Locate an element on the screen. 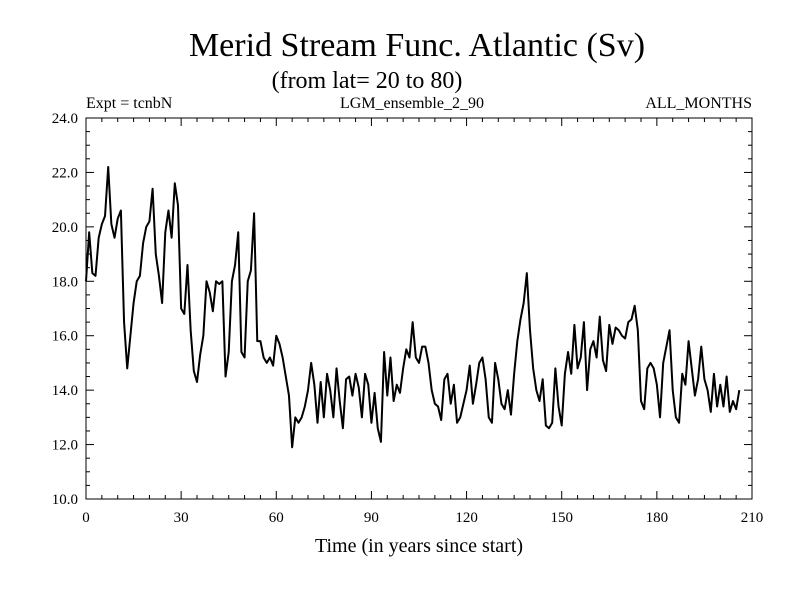 The image size is (800, 600). chart-subtitle: (from lat= 20 to 80) is located at coordinates (367, 81).